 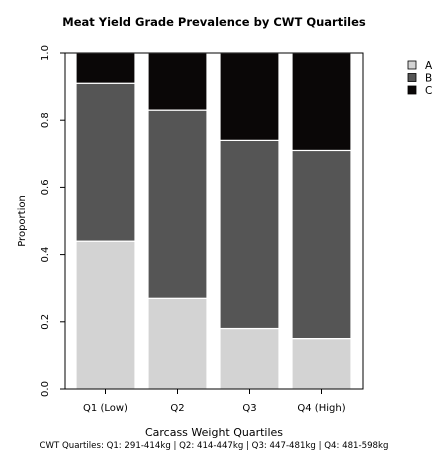 I want to click on bar-segment-a-q1, so click(x=105, y=315).